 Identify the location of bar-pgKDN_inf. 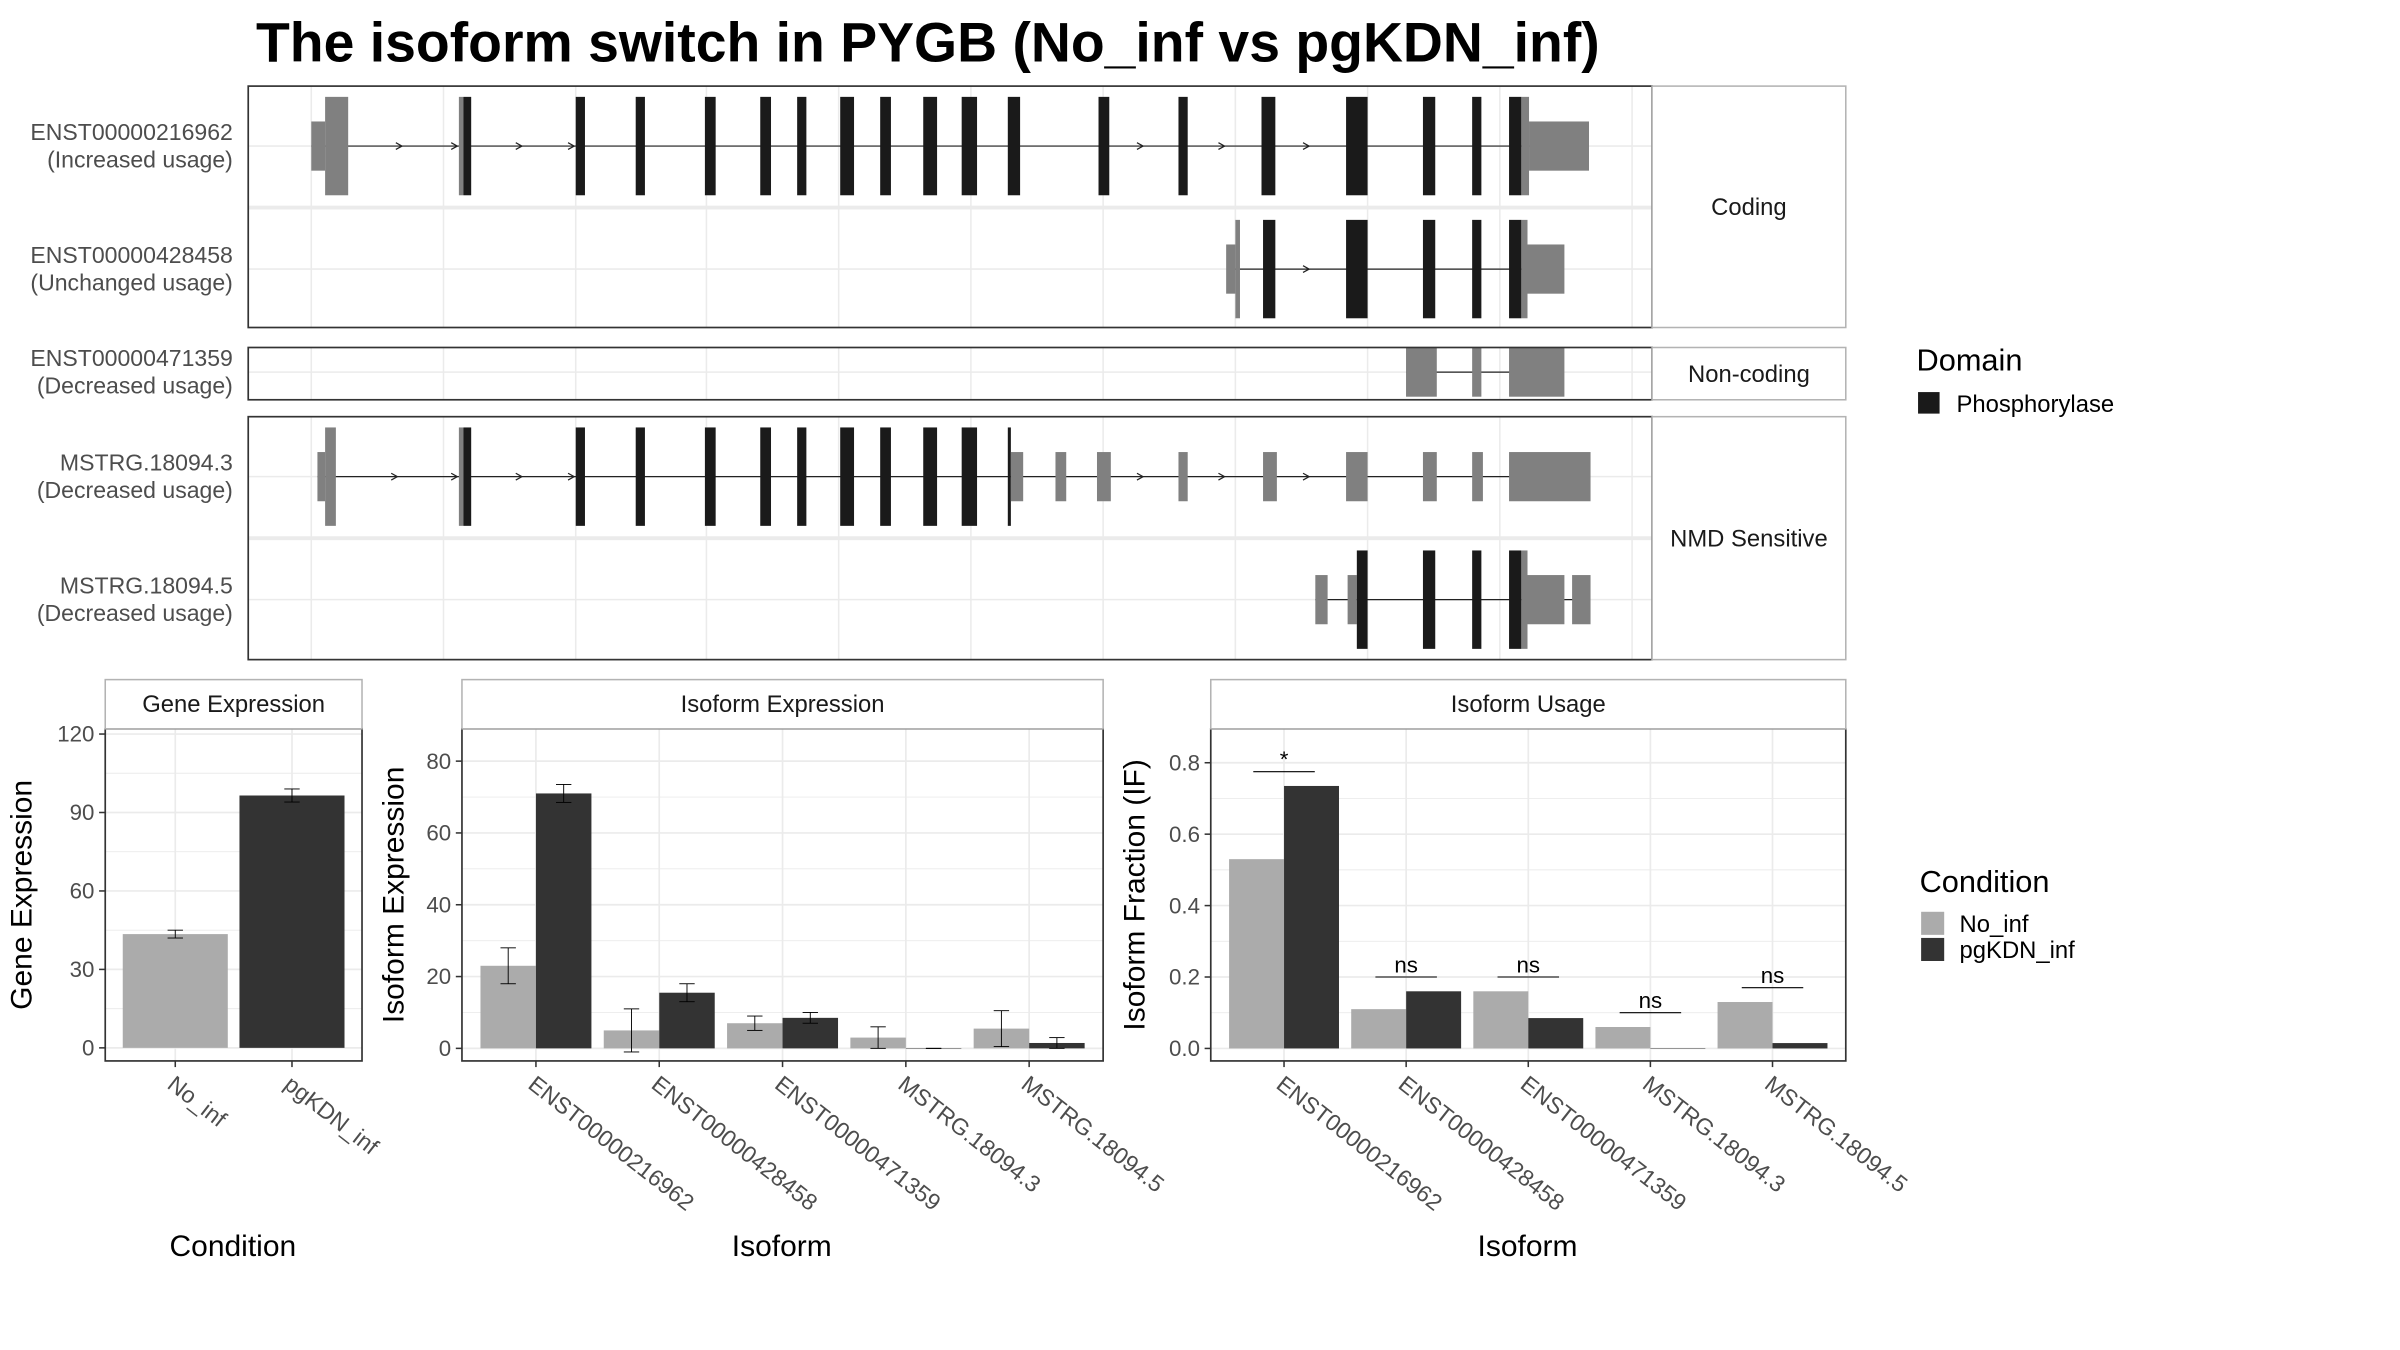
(1556, 1033).